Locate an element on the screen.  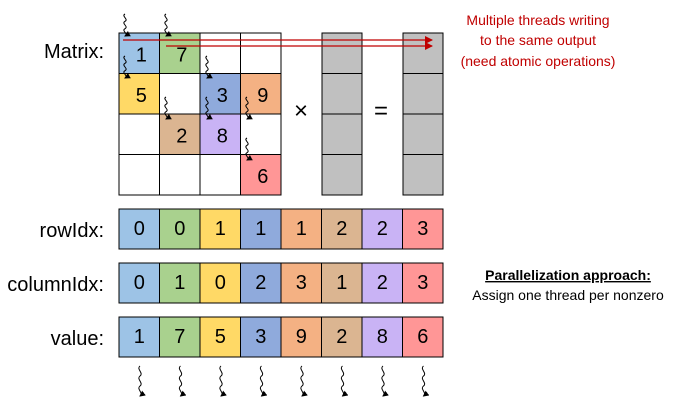
value-value: 1 is located at coordinates (139, 337).